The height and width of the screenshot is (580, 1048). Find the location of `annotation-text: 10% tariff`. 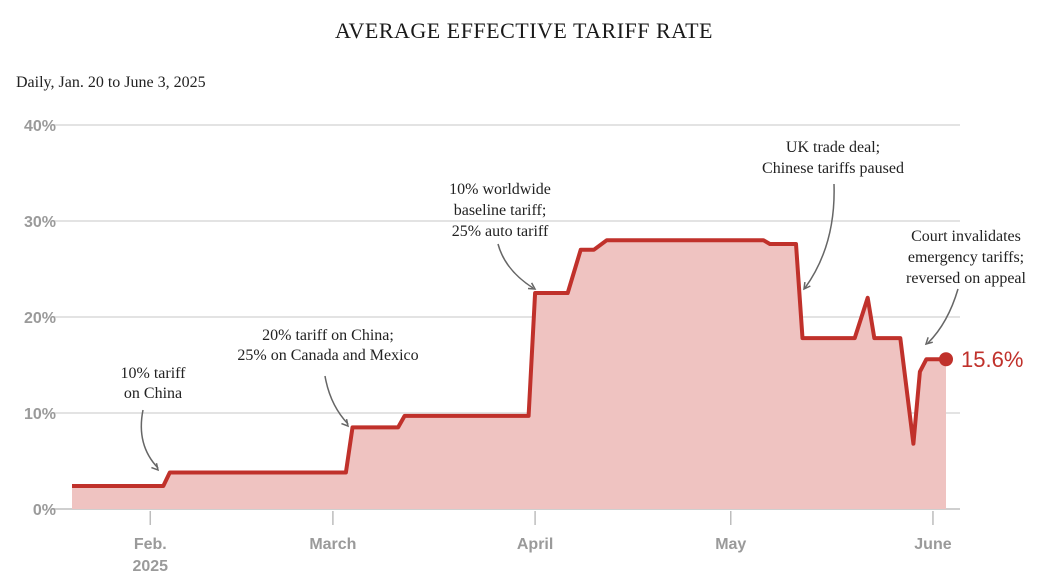

annotation-text: 10% tariff is located at coordinates (153, 373).